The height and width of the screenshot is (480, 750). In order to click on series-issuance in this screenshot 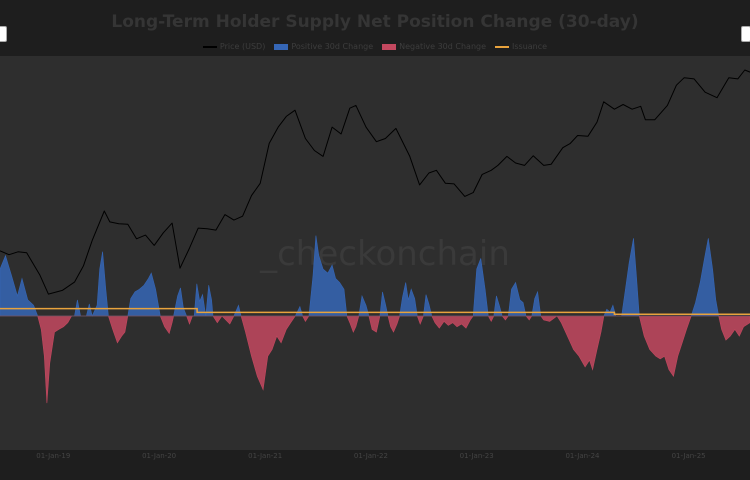, I will do `click(375, 311)`.